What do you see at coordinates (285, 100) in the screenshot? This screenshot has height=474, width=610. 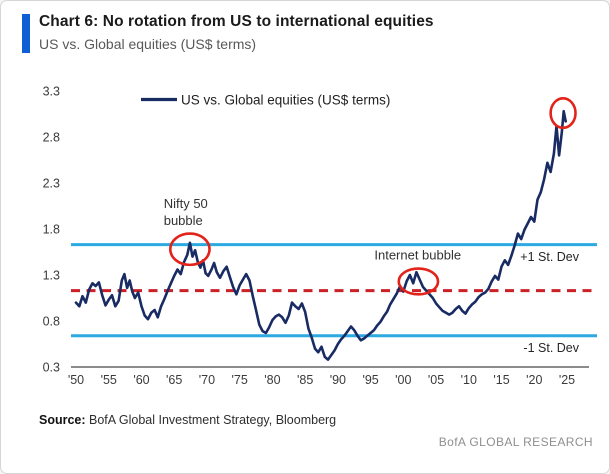 I see `legend-label: US vs. Global equities (US$ terms)` at bounding box center [285, 100].